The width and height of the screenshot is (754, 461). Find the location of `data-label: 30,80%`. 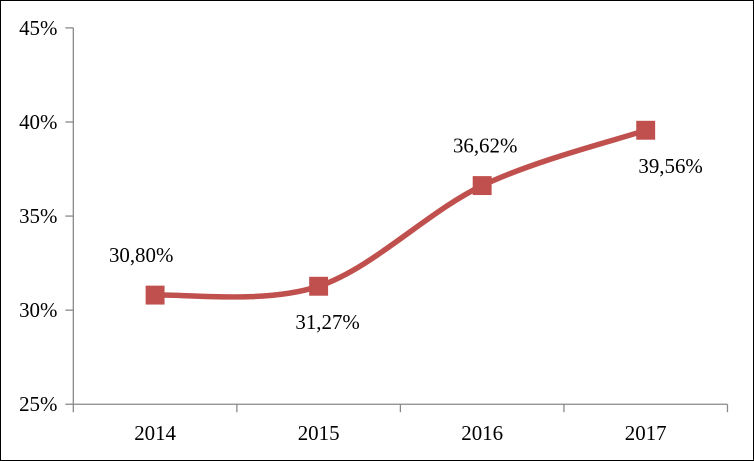

data-label: 30,80% is located at coordinates (141, 255).